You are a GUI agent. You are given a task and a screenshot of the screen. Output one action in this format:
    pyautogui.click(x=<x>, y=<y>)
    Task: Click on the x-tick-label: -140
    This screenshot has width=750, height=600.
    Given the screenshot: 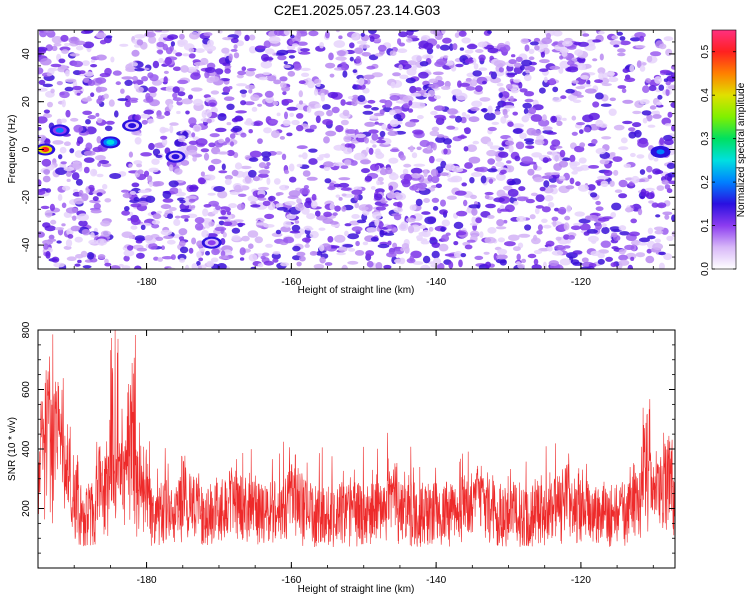 What is the action you would take?
    pyautogui.click(x=436, y=282)
    